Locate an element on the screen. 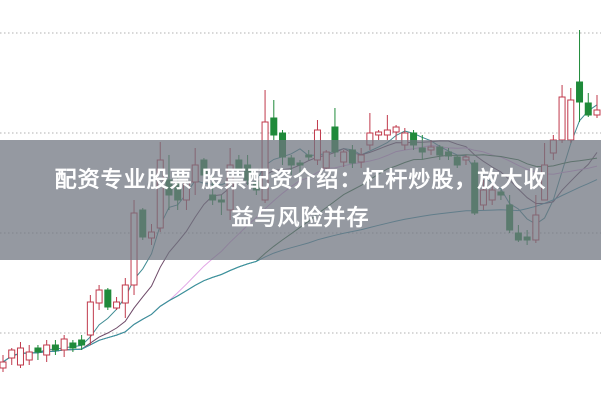 This screenshot has width=601, height=401. title-line-2: 益与风险并存 is located at coordinates (300, 218).